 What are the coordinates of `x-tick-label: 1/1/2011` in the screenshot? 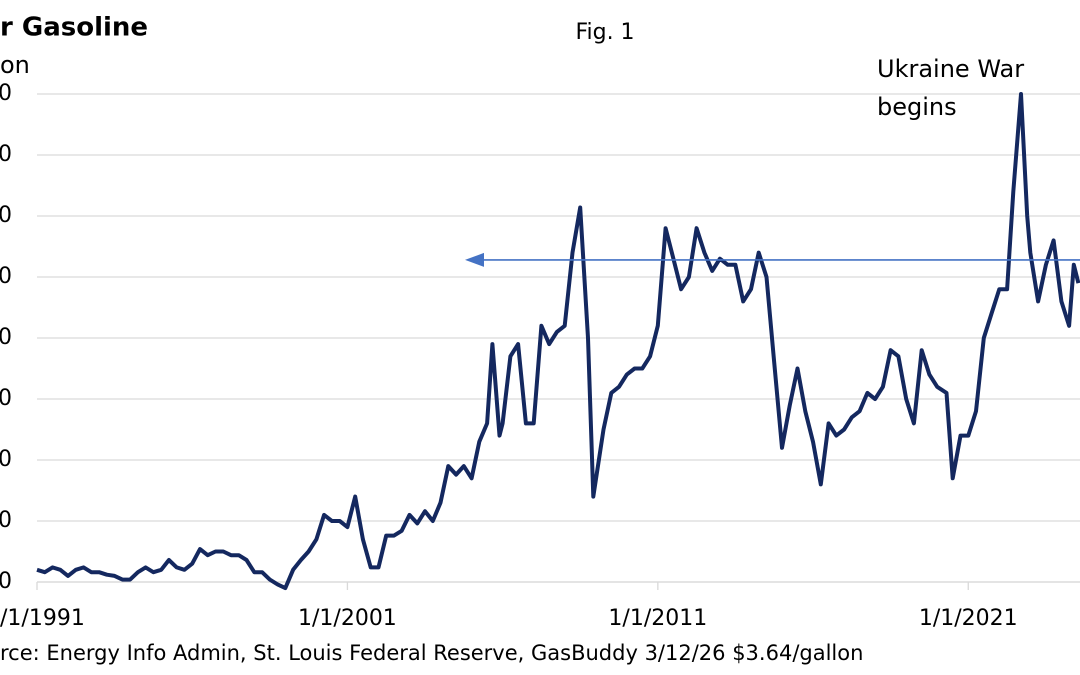 It's located at (657, 618).